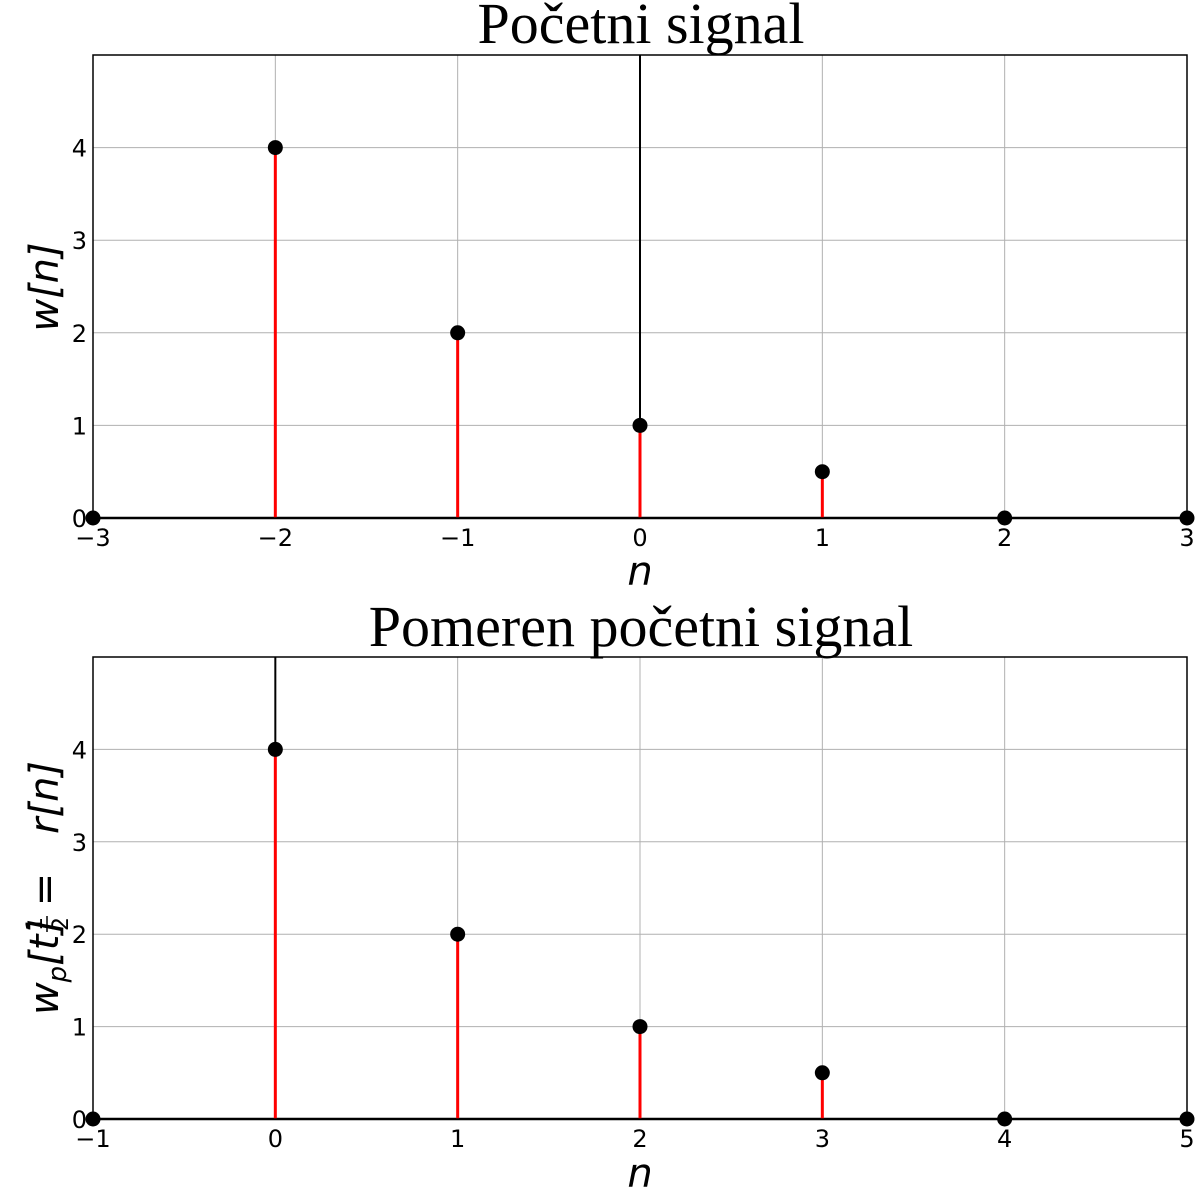 The width and height of the screenshot is (1200, 1200). Describe the element at coordinates (639, 572) in the screenshot. I see `top-x-axis-label: n` at that location.